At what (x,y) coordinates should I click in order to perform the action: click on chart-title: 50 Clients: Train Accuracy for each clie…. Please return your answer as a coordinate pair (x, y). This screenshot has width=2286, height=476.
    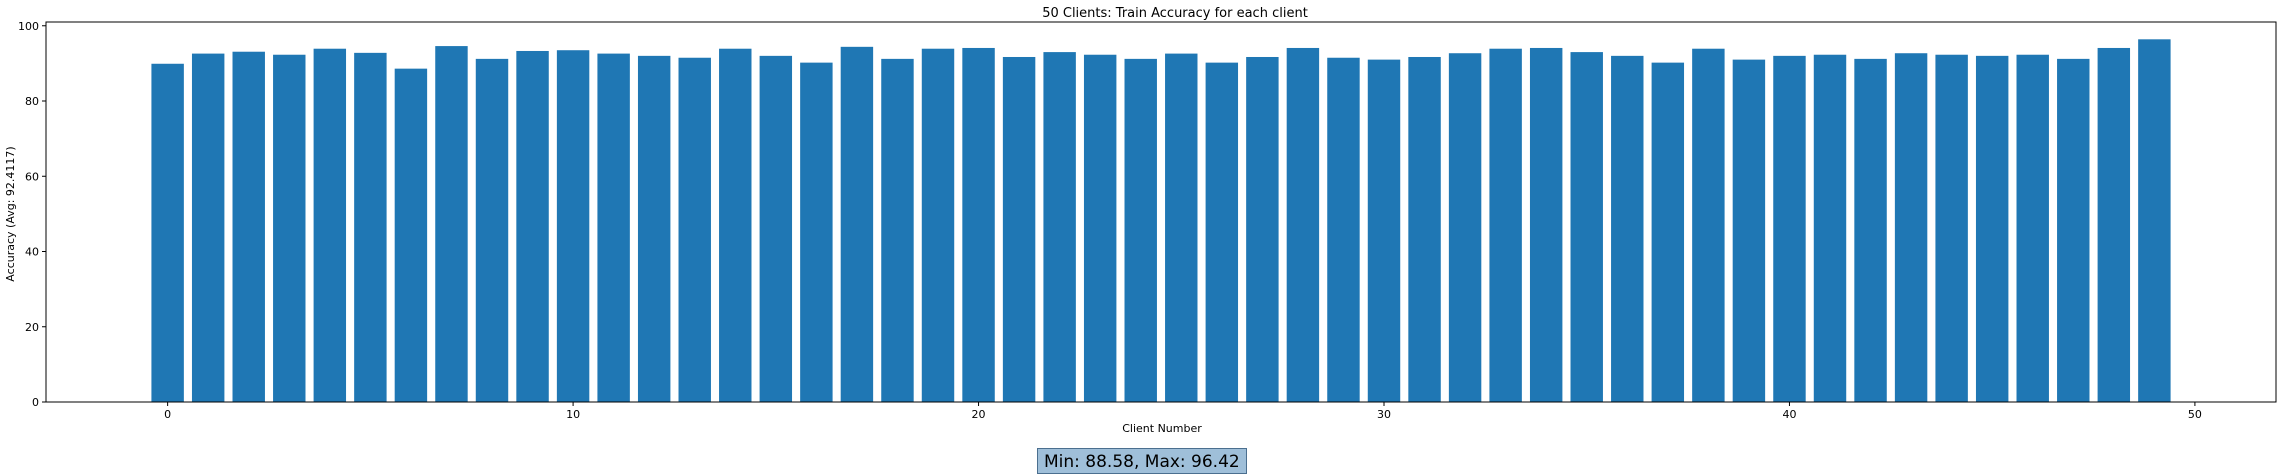
    Looking at the image, I should click on (1175, 13).